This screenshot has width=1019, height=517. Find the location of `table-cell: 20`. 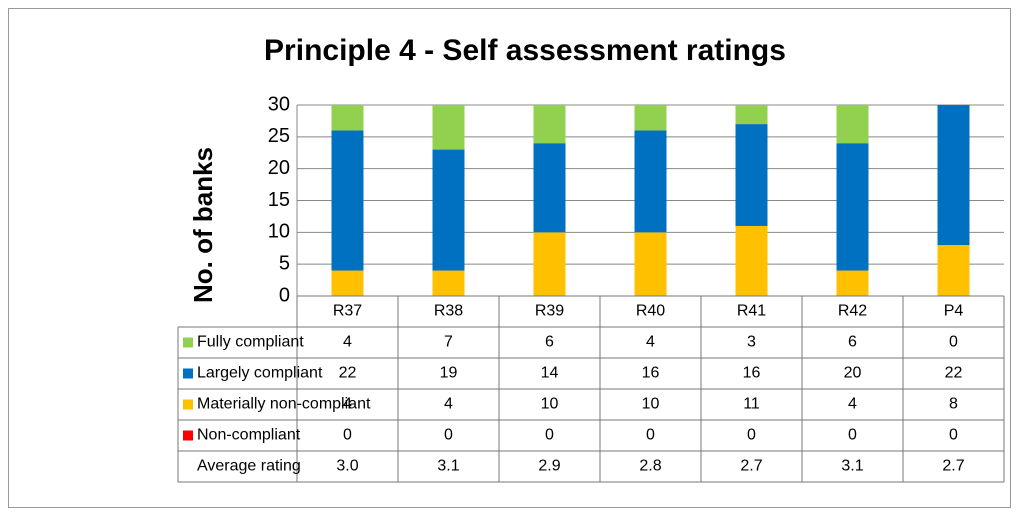

table-cell: 20 is located at coordinates (853, 373).